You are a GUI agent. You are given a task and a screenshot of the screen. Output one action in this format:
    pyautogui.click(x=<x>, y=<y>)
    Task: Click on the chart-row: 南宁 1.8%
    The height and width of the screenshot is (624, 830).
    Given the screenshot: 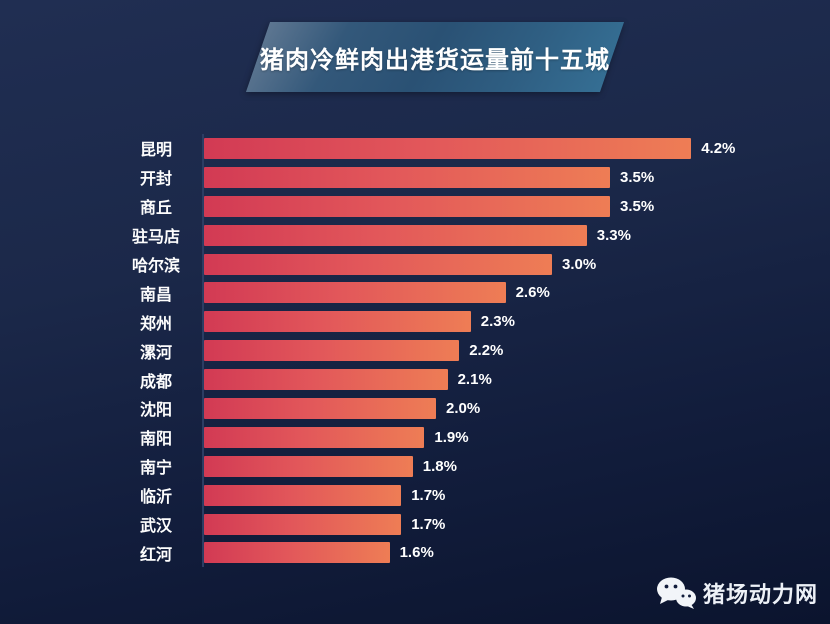 What is the action you would take?
    pyautogui.click(x=415, y=466)
    